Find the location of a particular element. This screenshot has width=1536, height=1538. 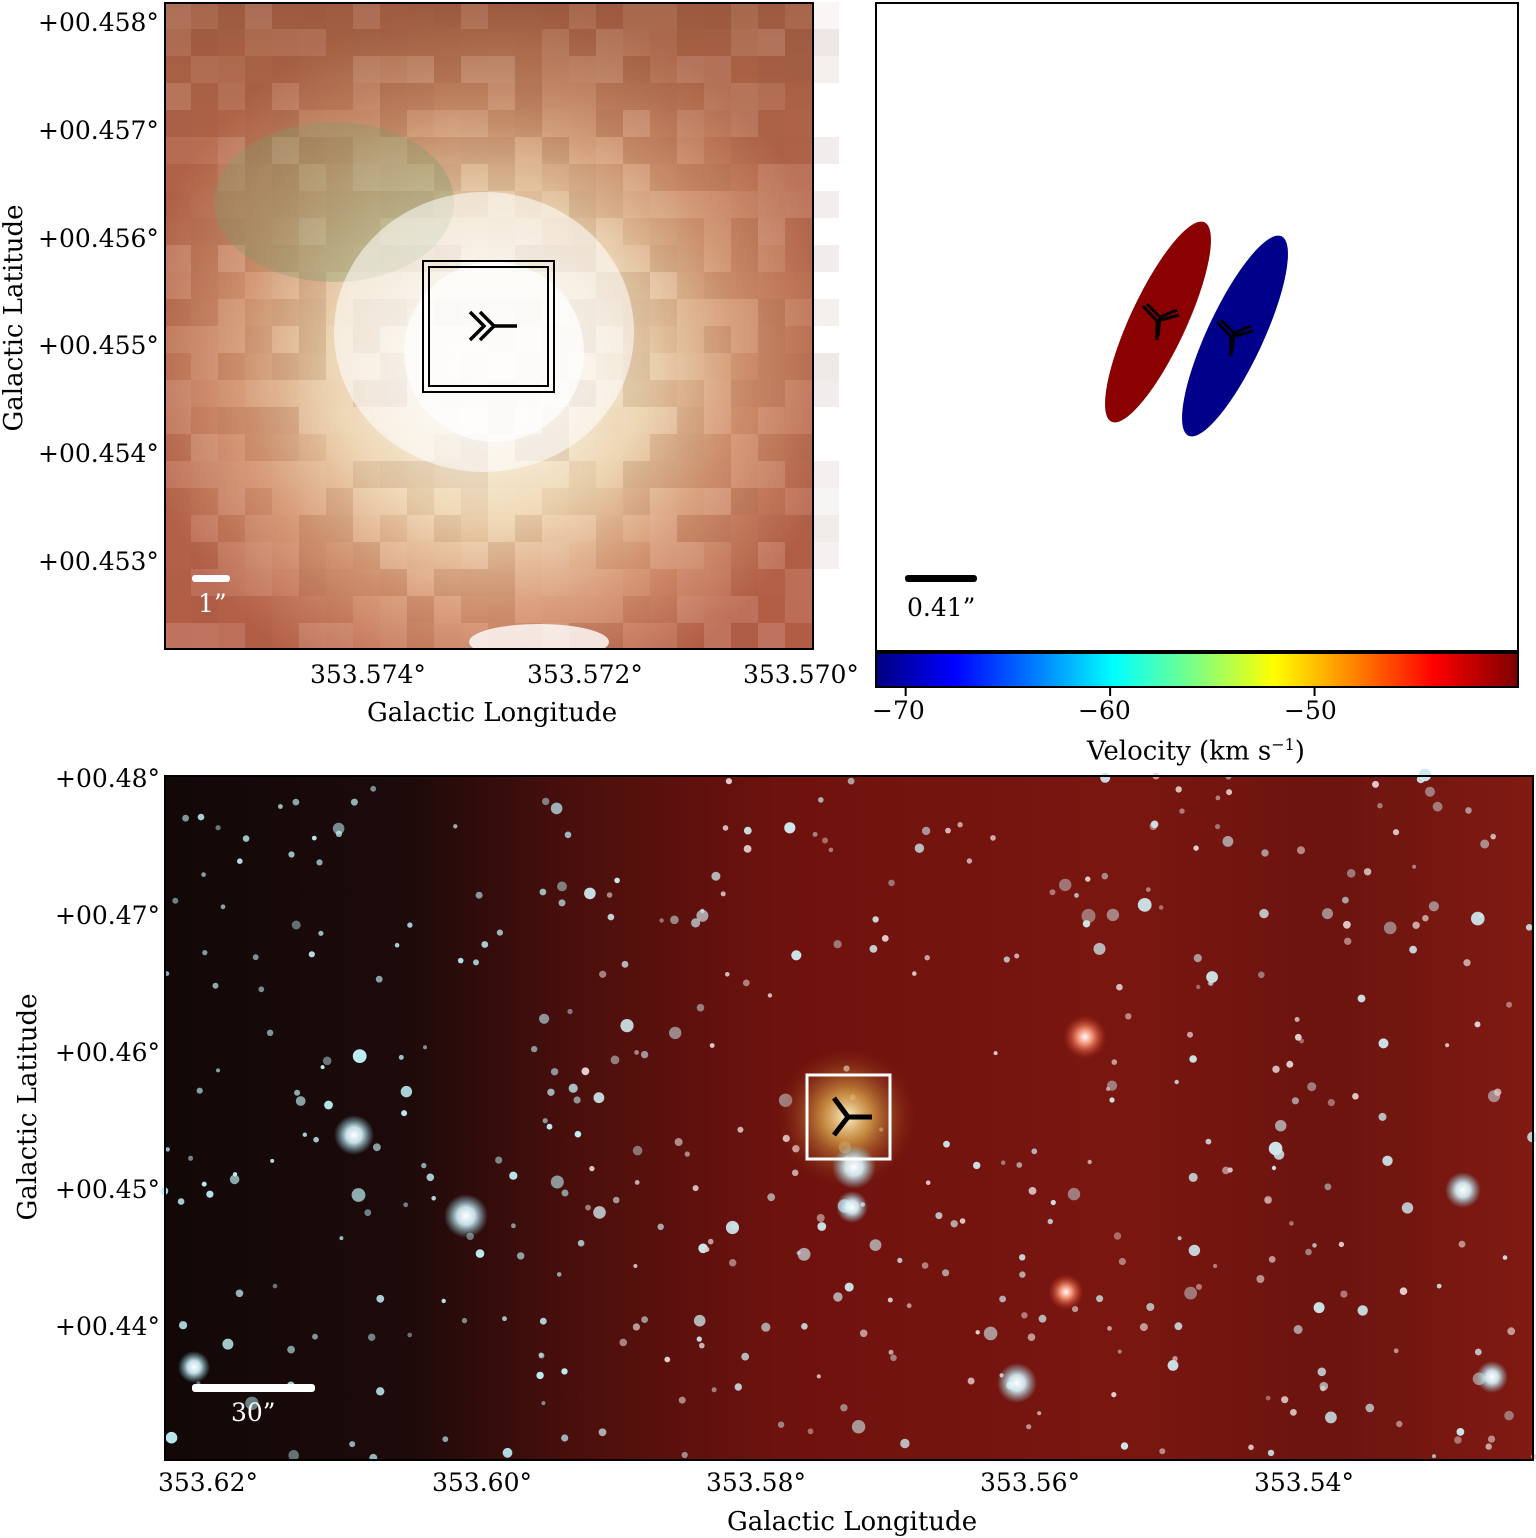

velocity-map is located at coordinates (1096, 401).